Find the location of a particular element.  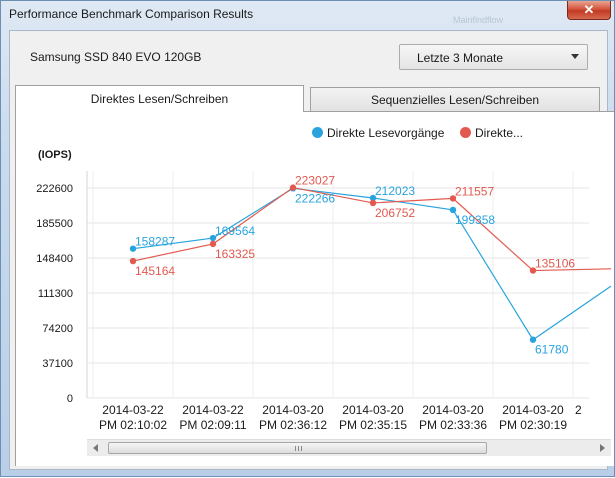

data-label: 61780 is located at coordinates (552, 350).